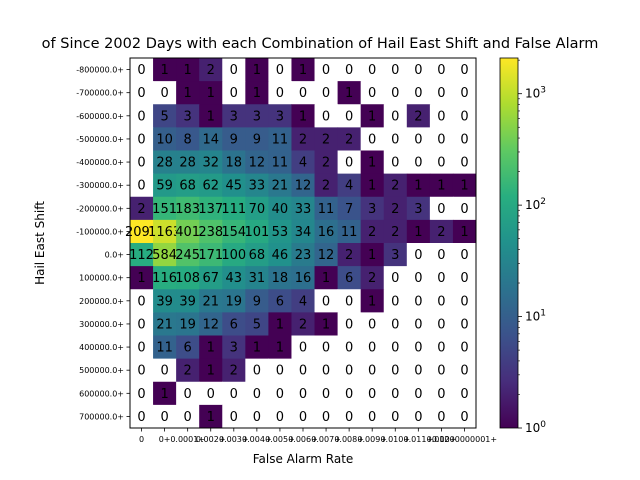  I want to click on y-tick-label: 600000.0+, so click(101, 393).